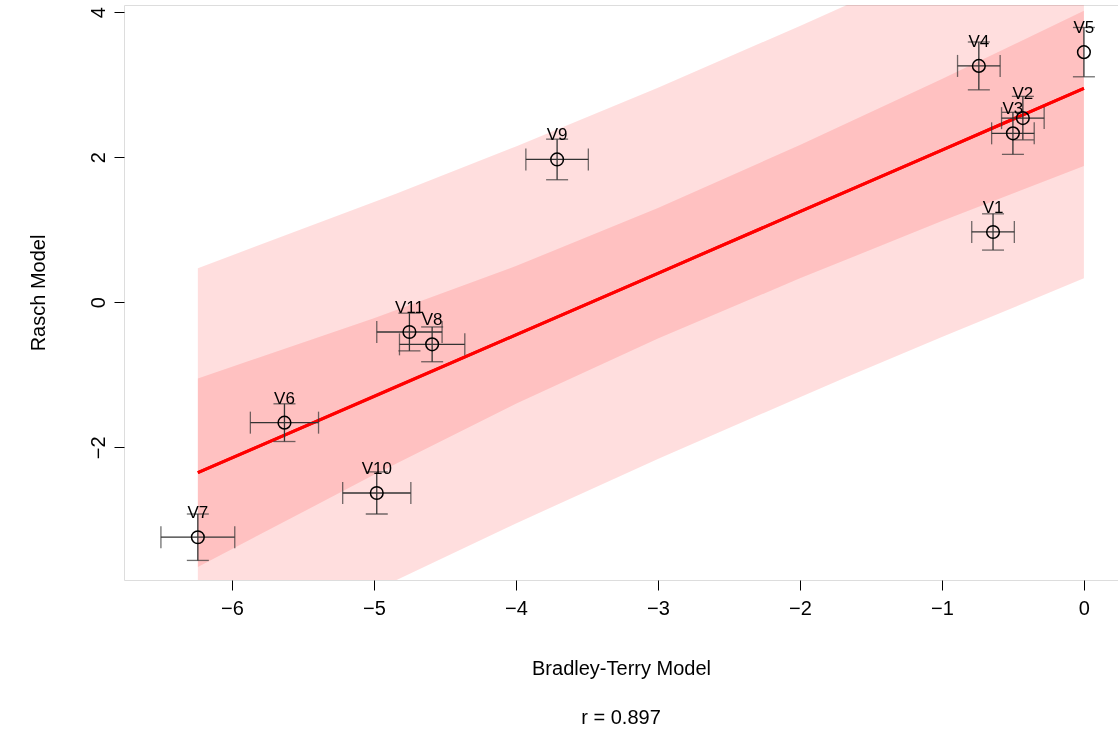 This screenshot has width=1118, height=737. What do you see at coordinates (658, 607) in the screenshot?
I see `x-tick-label: −3` at bounding box center [658, 607].